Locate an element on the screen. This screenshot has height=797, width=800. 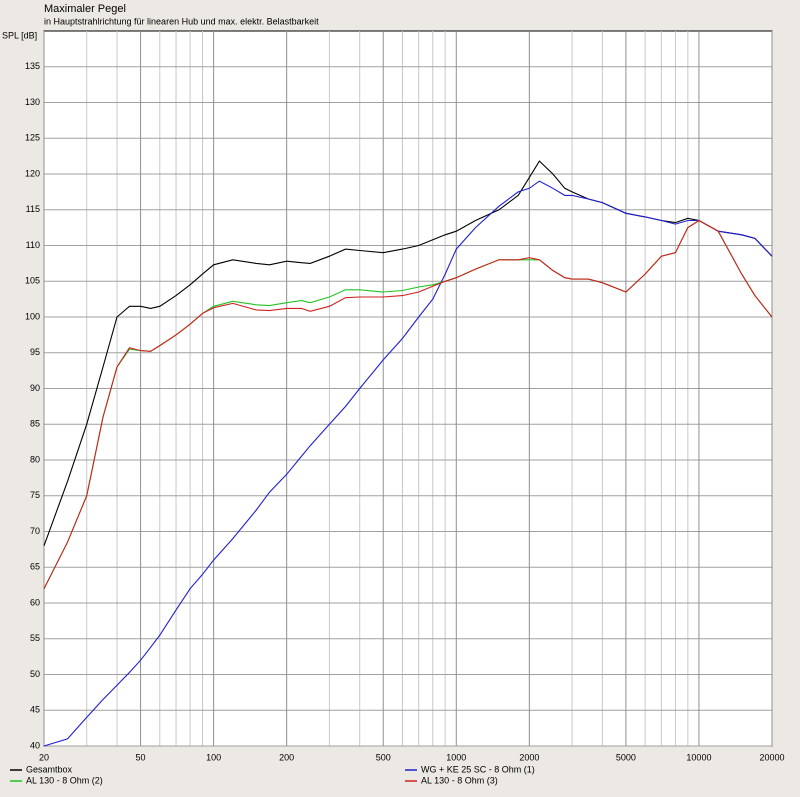
y-tick-label: 110 is located at coordinates (33, 245).